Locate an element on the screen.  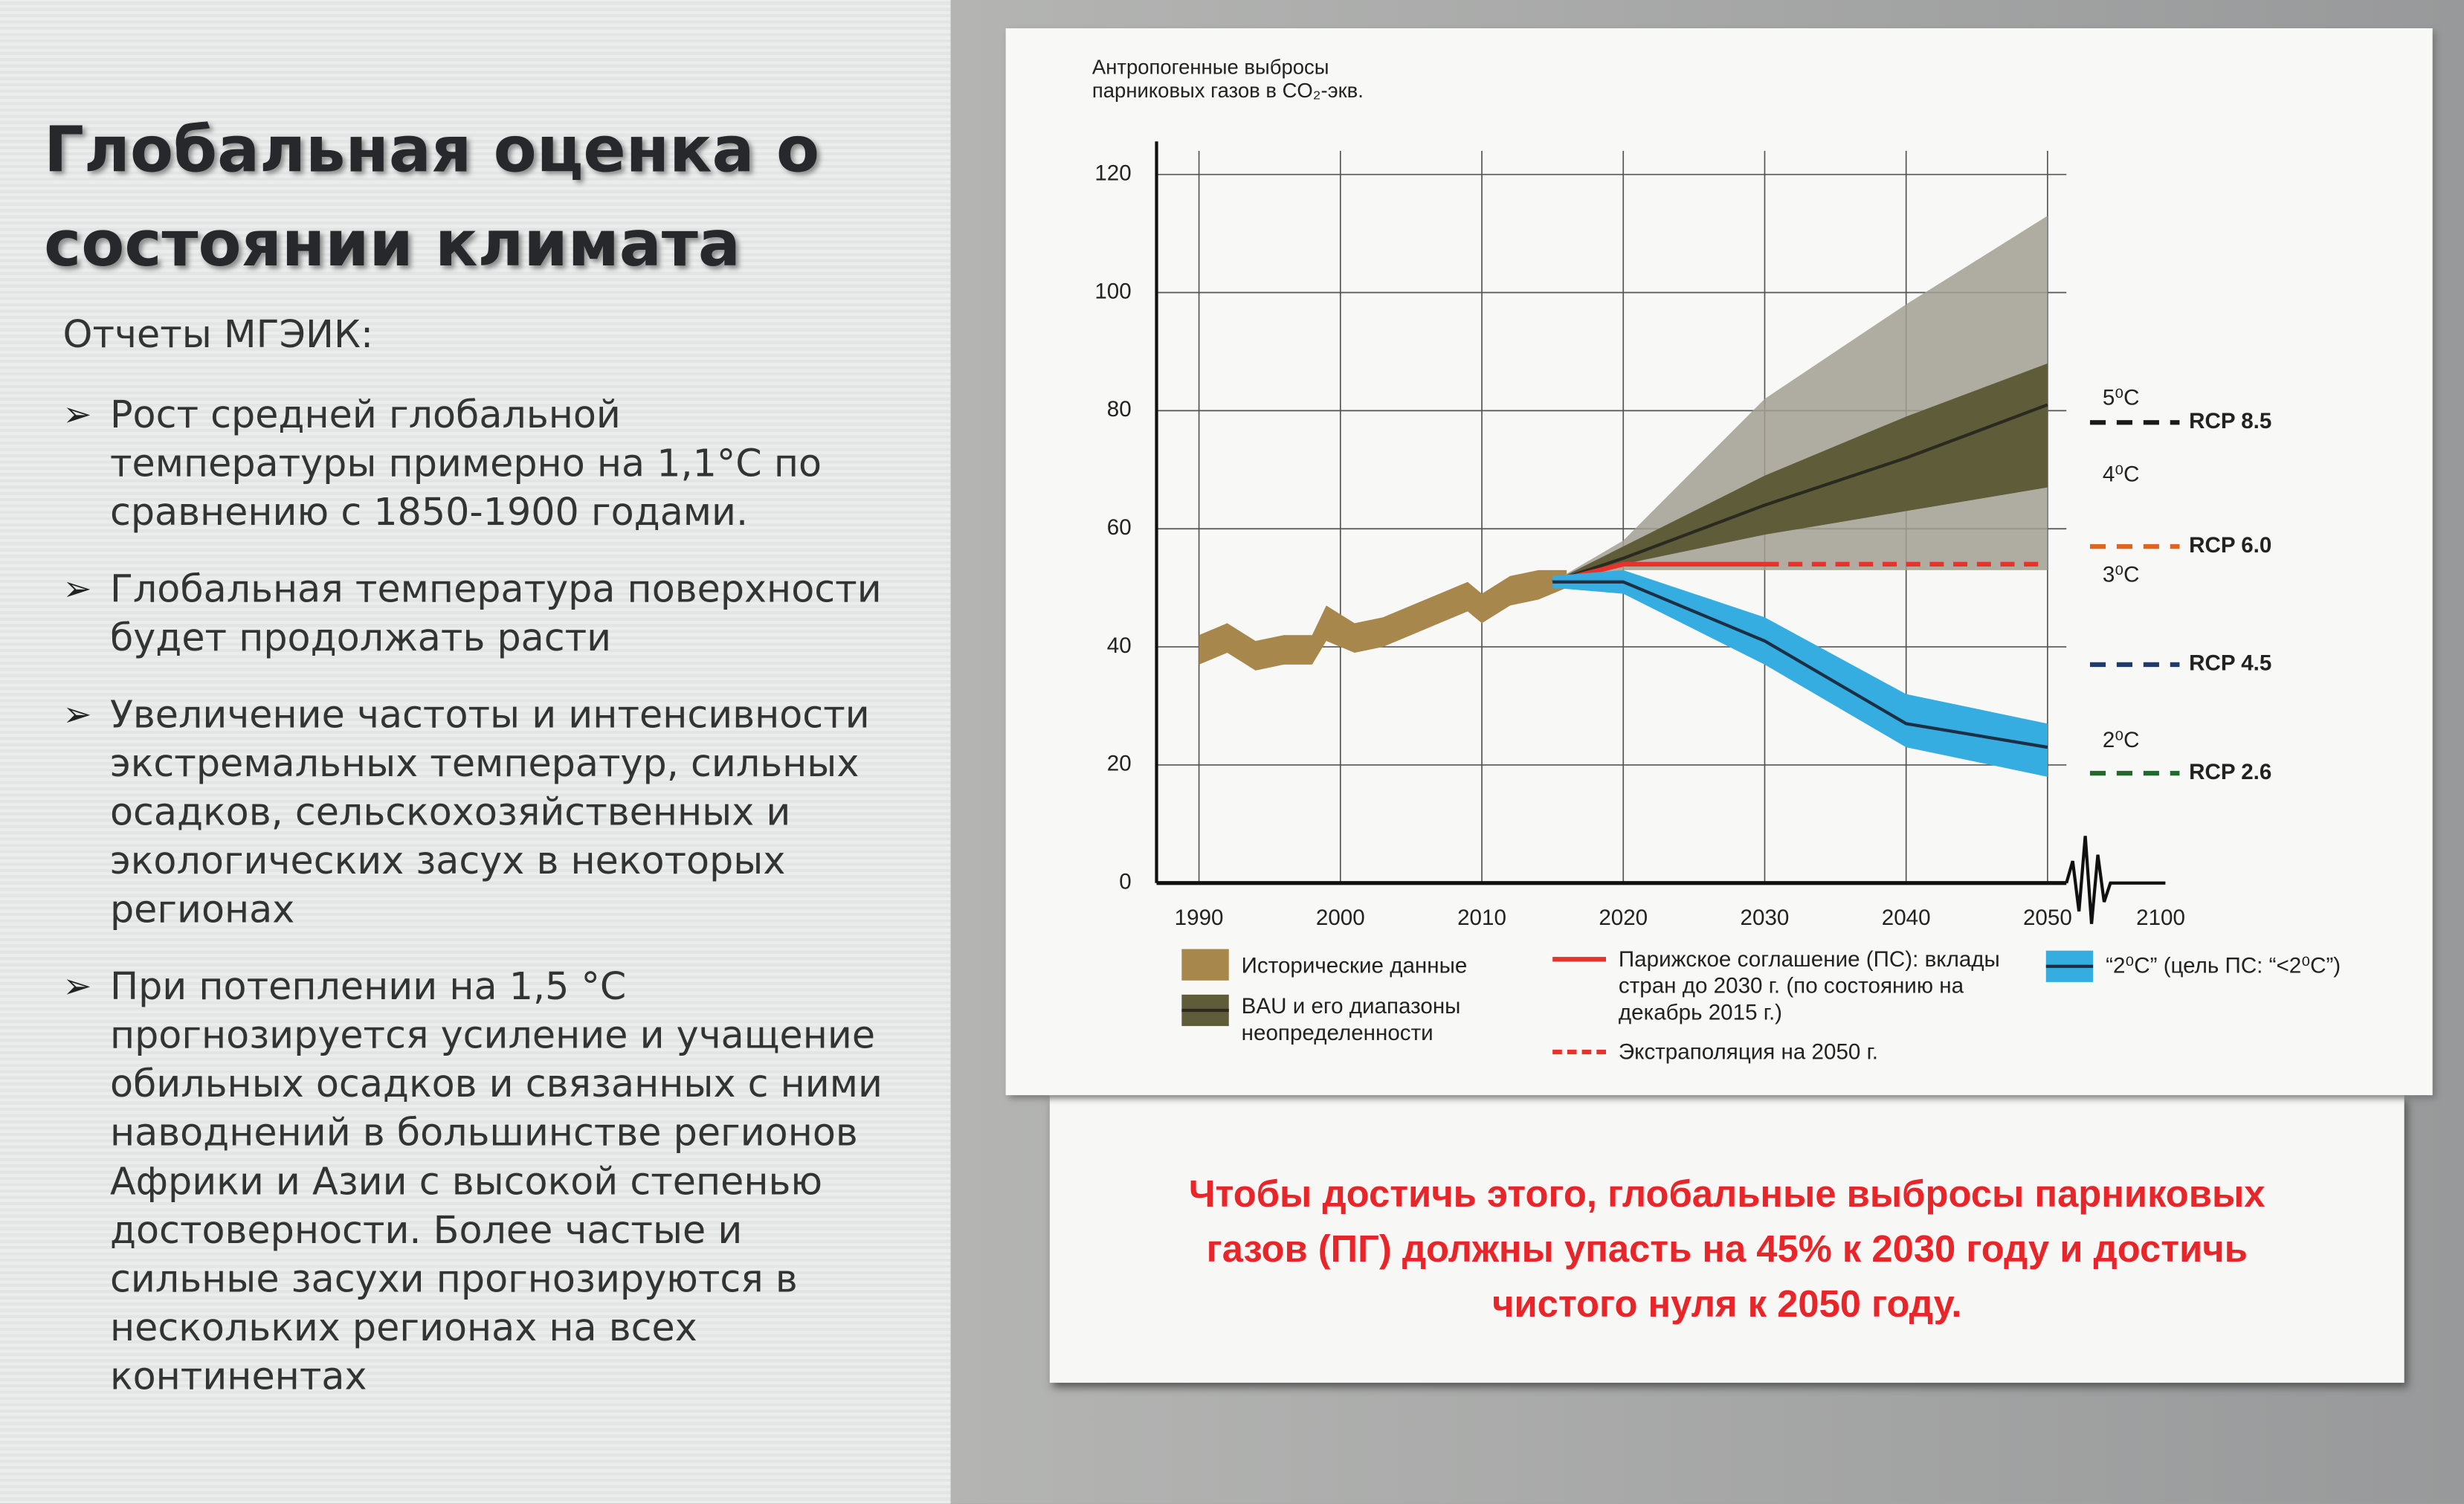
legend-label: Экстраполяция на 2050 г. is located at coordinates (1748, 1051).